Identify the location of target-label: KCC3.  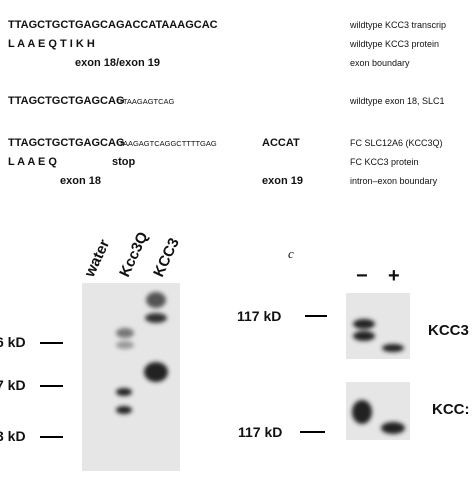
(448, 330).